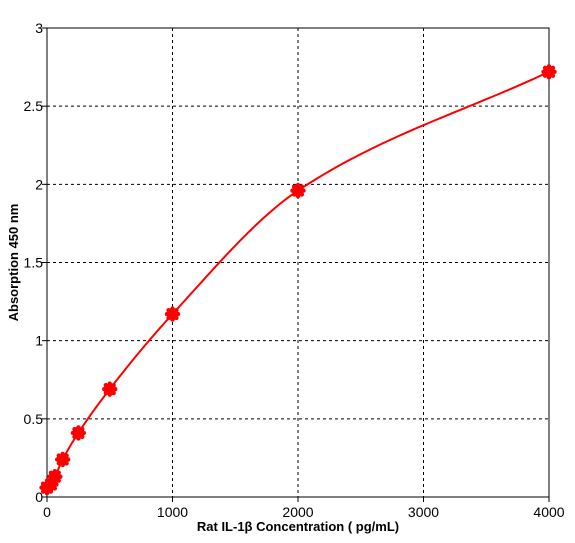  I want to click on y-tick-label: 2, so click(39, 184).